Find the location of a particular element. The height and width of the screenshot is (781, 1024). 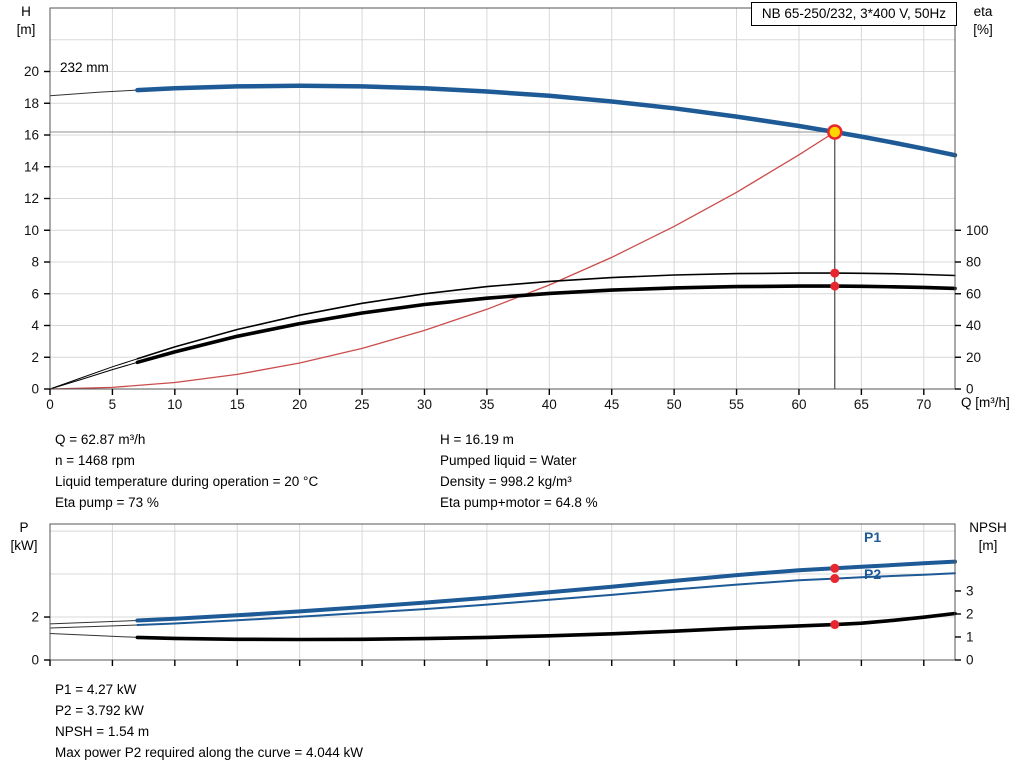

impeller-diameter-label: 232 mm is located at coordinates (84, 67).